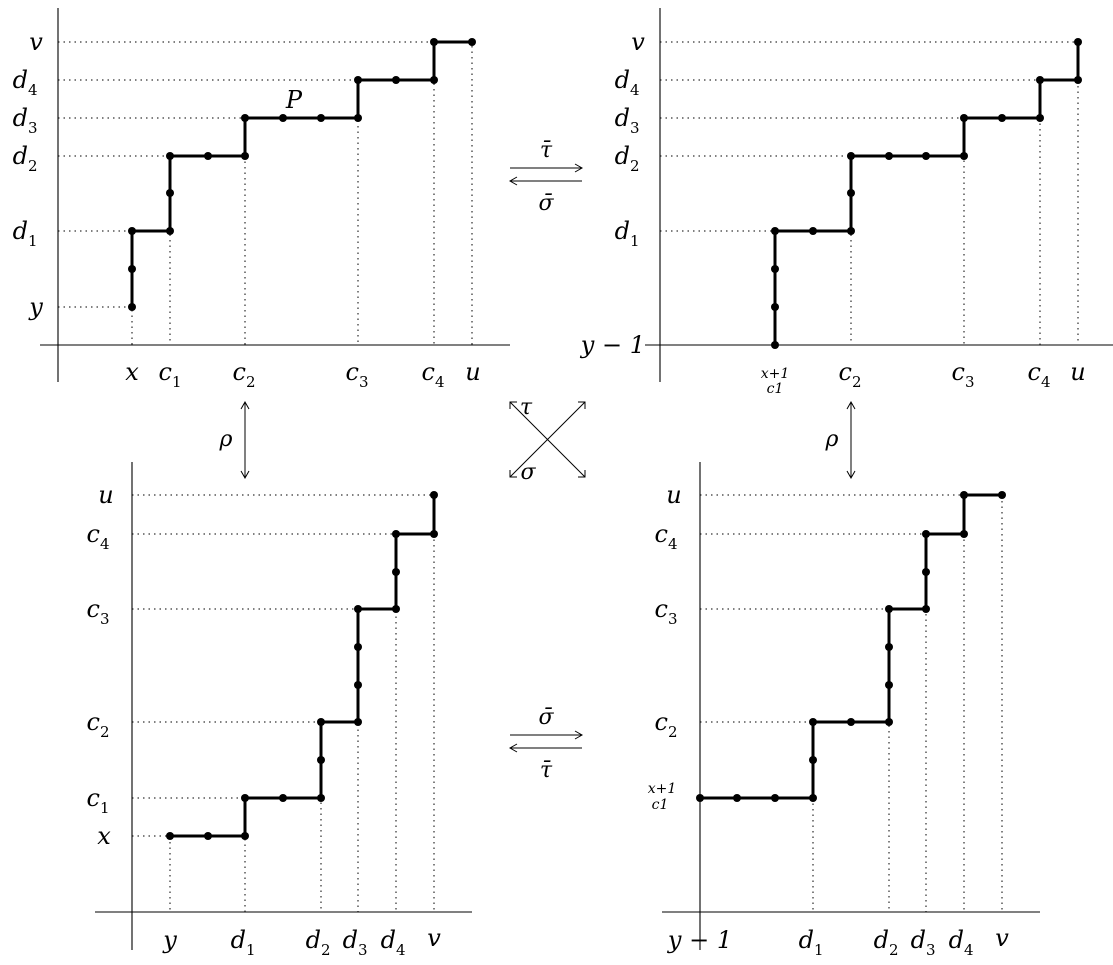 Image resolution: width=1113 pixels, height=965 pixels. Describe the element at coordinates (132, 372) in the screenshot. I see `x-tick-label: x` at that location.